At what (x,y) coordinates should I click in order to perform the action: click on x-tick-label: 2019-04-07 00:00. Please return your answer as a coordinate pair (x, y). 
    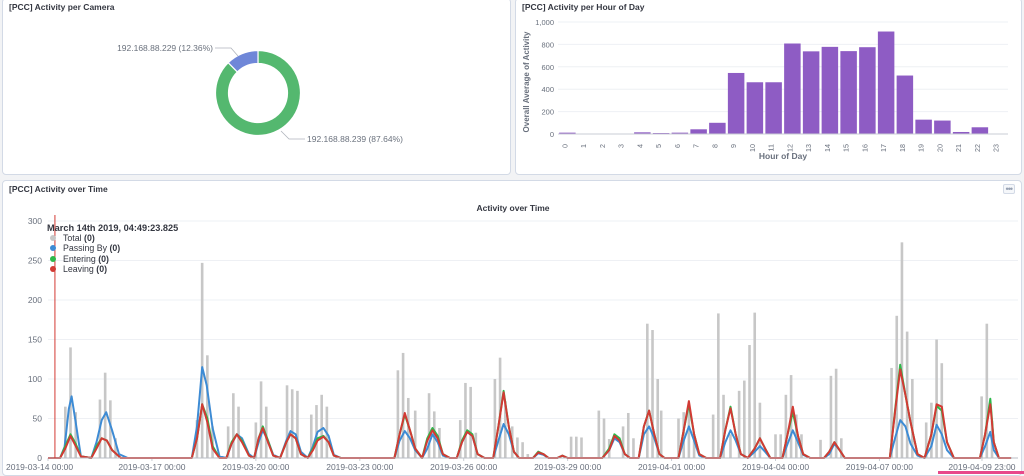
    Looking at the image, I should click on (879, 467).